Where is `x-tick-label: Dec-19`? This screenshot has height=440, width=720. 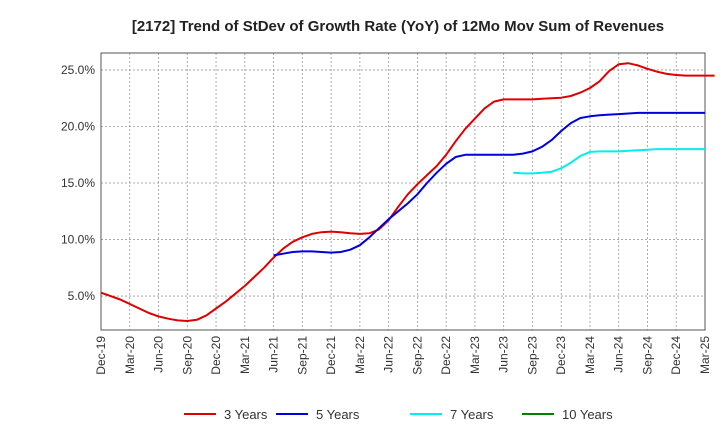 x-tick-label: Dec-19 is located at coordinates (101, 355).